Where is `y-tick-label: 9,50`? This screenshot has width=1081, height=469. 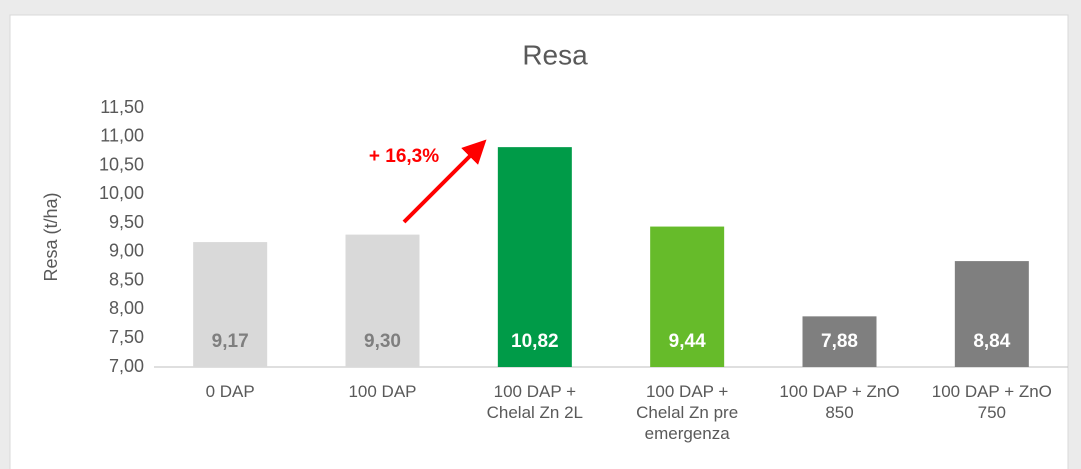 y-tick-label: 9,50 is located at coordinates (126, 222).